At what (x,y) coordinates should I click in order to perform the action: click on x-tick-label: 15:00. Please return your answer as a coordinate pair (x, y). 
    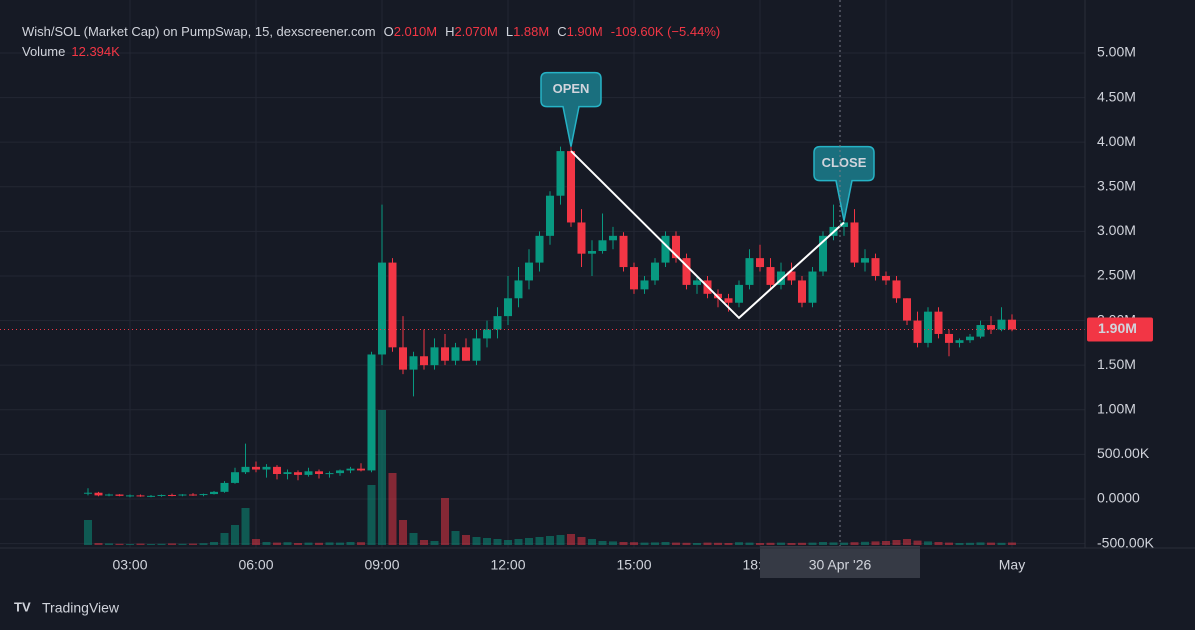
    Looking at the image, I should click on (633, 565).